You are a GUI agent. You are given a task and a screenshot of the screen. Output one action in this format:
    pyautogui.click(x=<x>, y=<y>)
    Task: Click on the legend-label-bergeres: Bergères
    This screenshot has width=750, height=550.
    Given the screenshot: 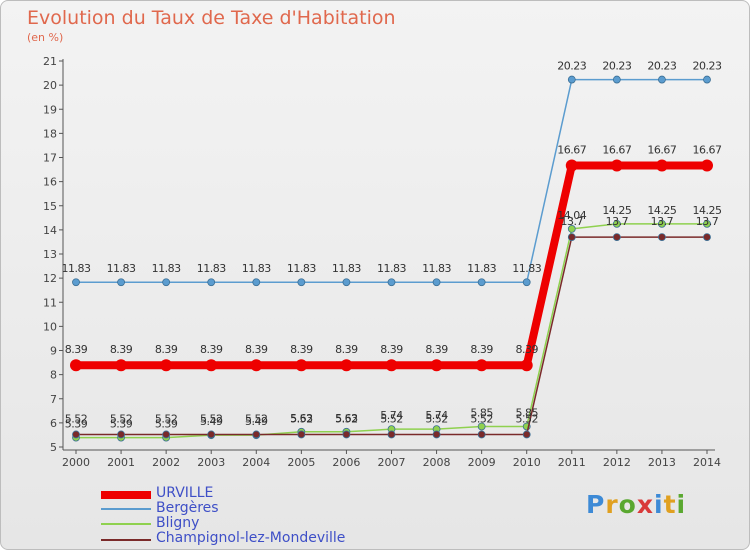 What is the action you would take?
    pyautogui.click(x=187, y=508)
    